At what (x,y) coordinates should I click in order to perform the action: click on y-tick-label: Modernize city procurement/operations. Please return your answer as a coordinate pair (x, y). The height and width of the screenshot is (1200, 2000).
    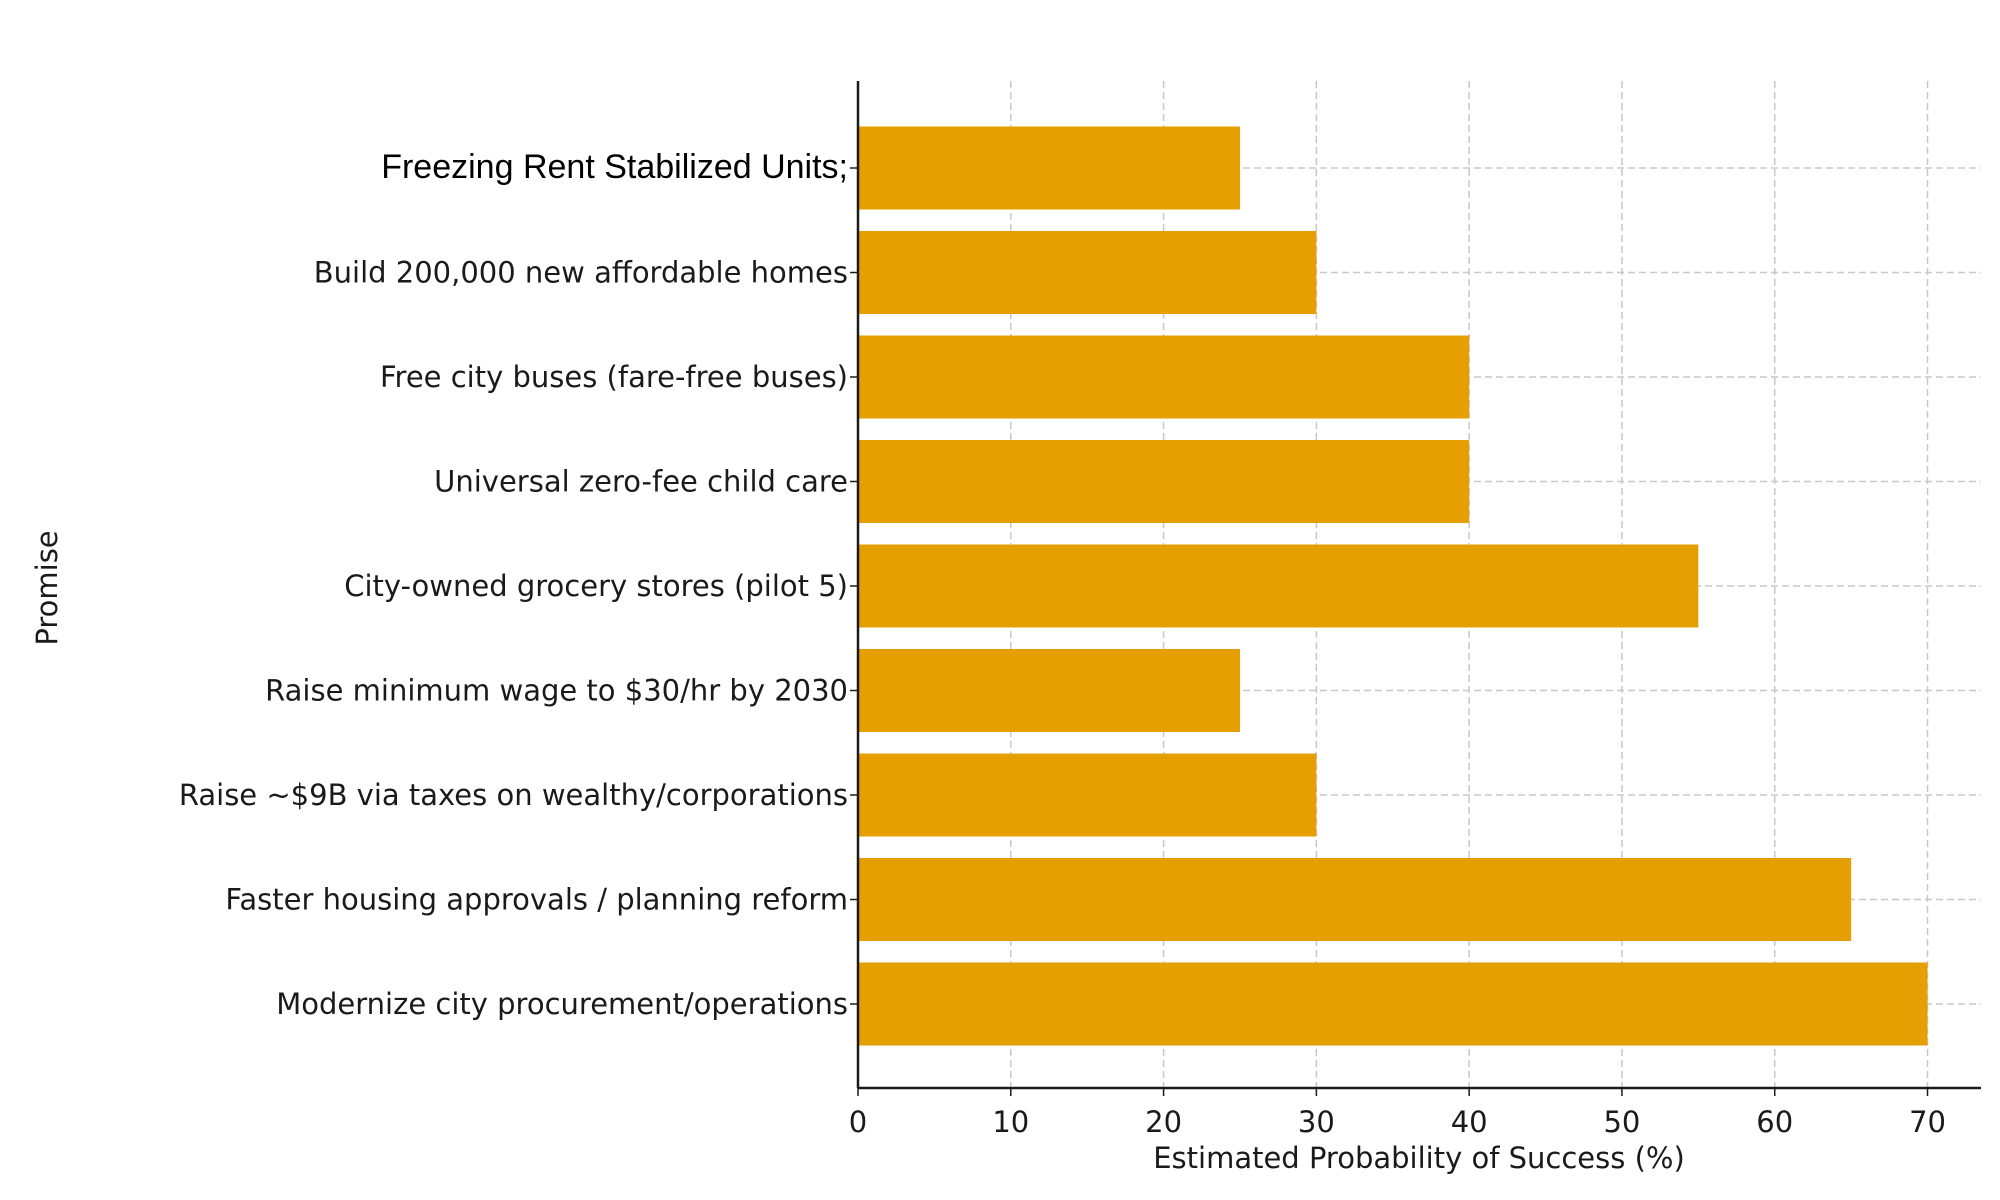
    Looking at the image, I should click on (562, 1004).